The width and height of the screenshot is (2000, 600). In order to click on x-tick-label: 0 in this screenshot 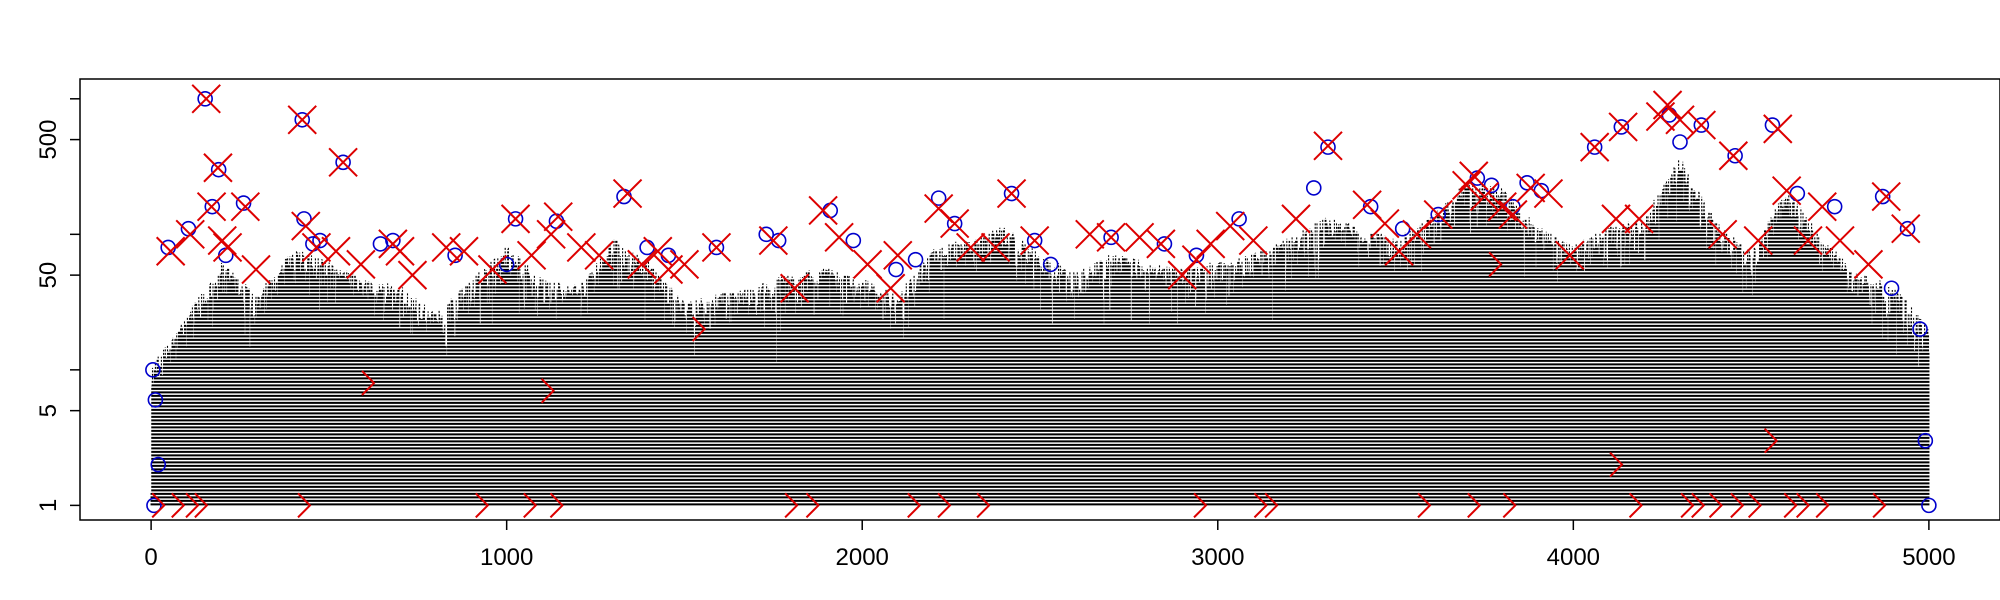, I will do `click(150, 557)`.